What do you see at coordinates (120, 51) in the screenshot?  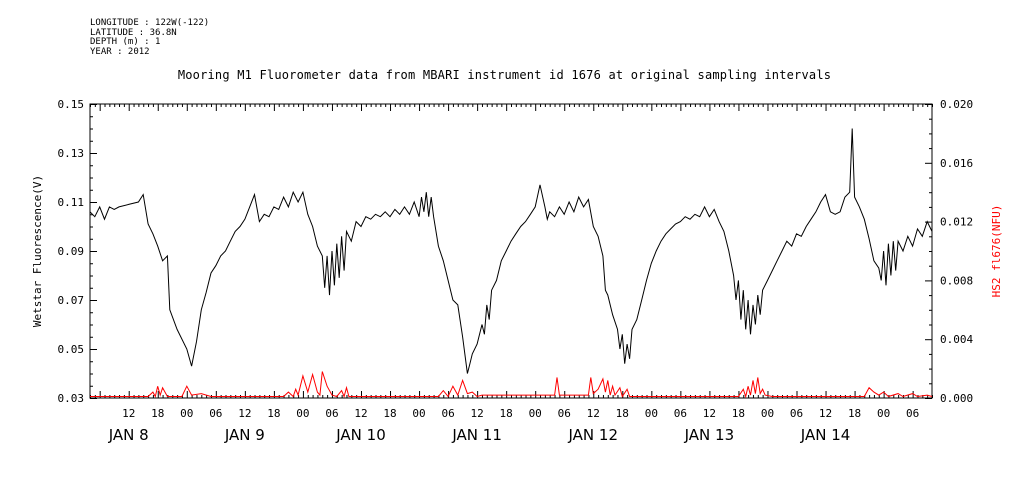 I see `year-text: YEAR : 2012` at bounding box center [120, 51].